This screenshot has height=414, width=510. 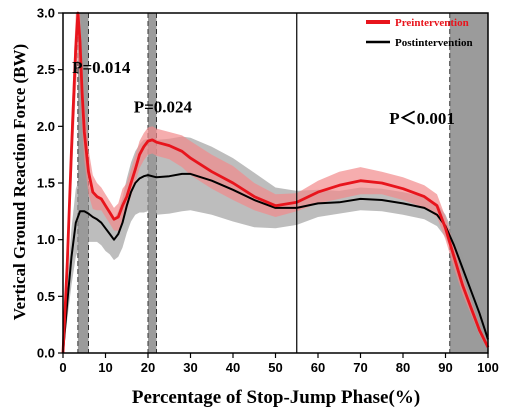 I want to click on annotations: P=0.014 P=0.024 P＜0.001, so click(x=263, y=93).